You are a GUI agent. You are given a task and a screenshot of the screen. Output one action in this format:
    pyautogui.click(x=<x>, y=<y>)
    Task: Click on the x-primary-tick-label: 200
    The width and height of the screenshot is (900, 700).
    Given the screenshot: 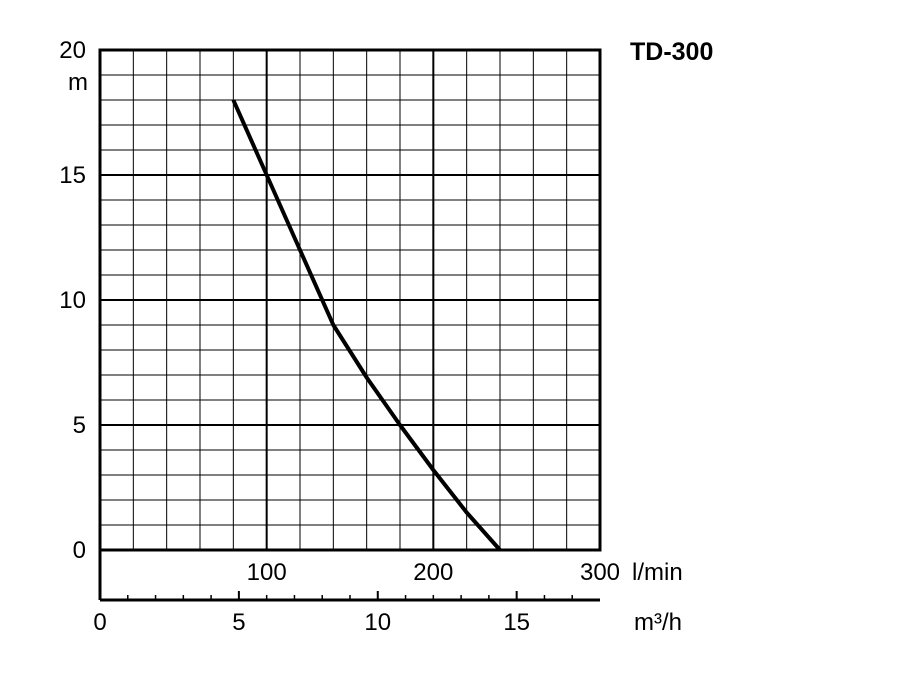 What is the action you would take?
    pyautogui.click(x=433, y=572)
    